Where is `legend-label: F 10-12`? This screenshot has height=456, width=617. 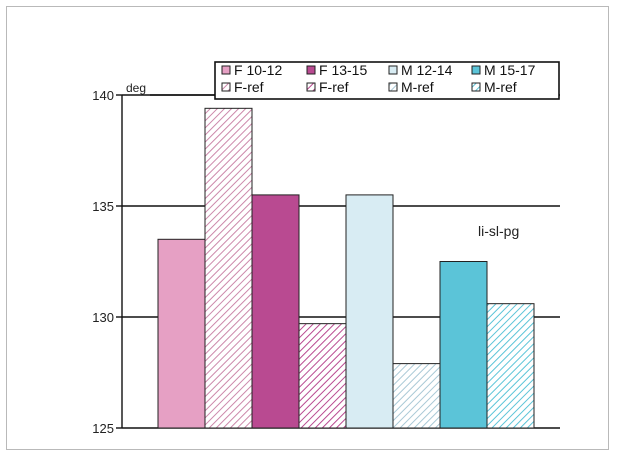
legend-label: F 10-12 is located at coordinates (258, 70).